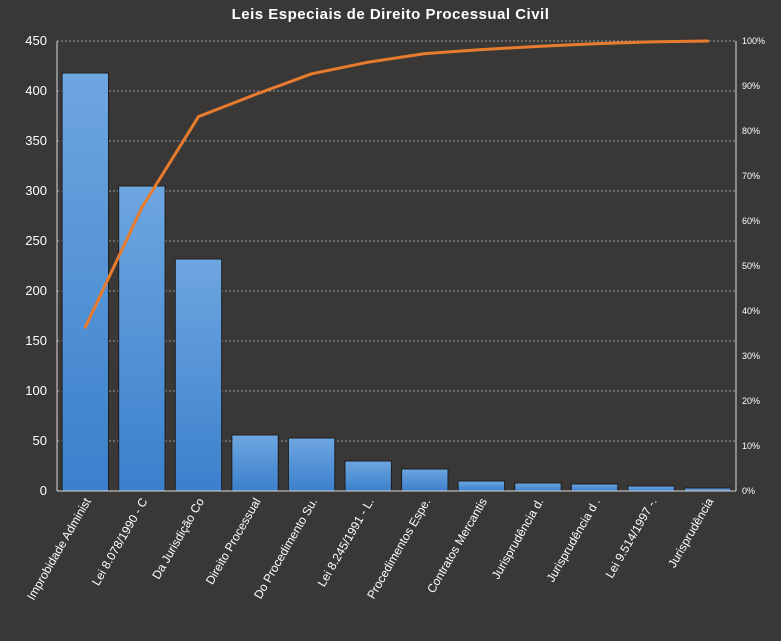 The image size is (781, 641). Describe the element at coordinates (573, 540) in the screenshot. I see `x-tick-label: Jurisprudência d .` at that location.